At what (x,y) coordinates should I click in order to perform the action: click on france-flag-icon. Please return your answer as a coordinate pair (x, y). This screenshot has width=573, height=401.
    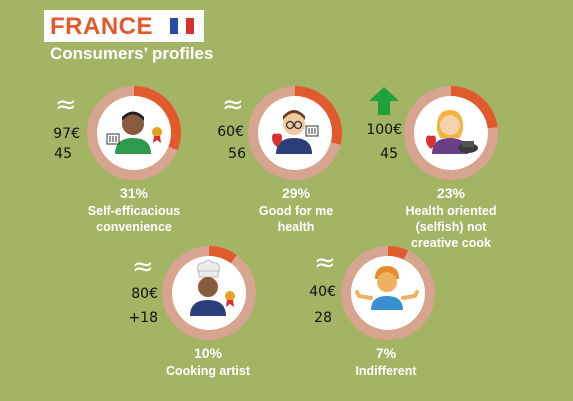
    Looking at the image, I should click on (182, 26).